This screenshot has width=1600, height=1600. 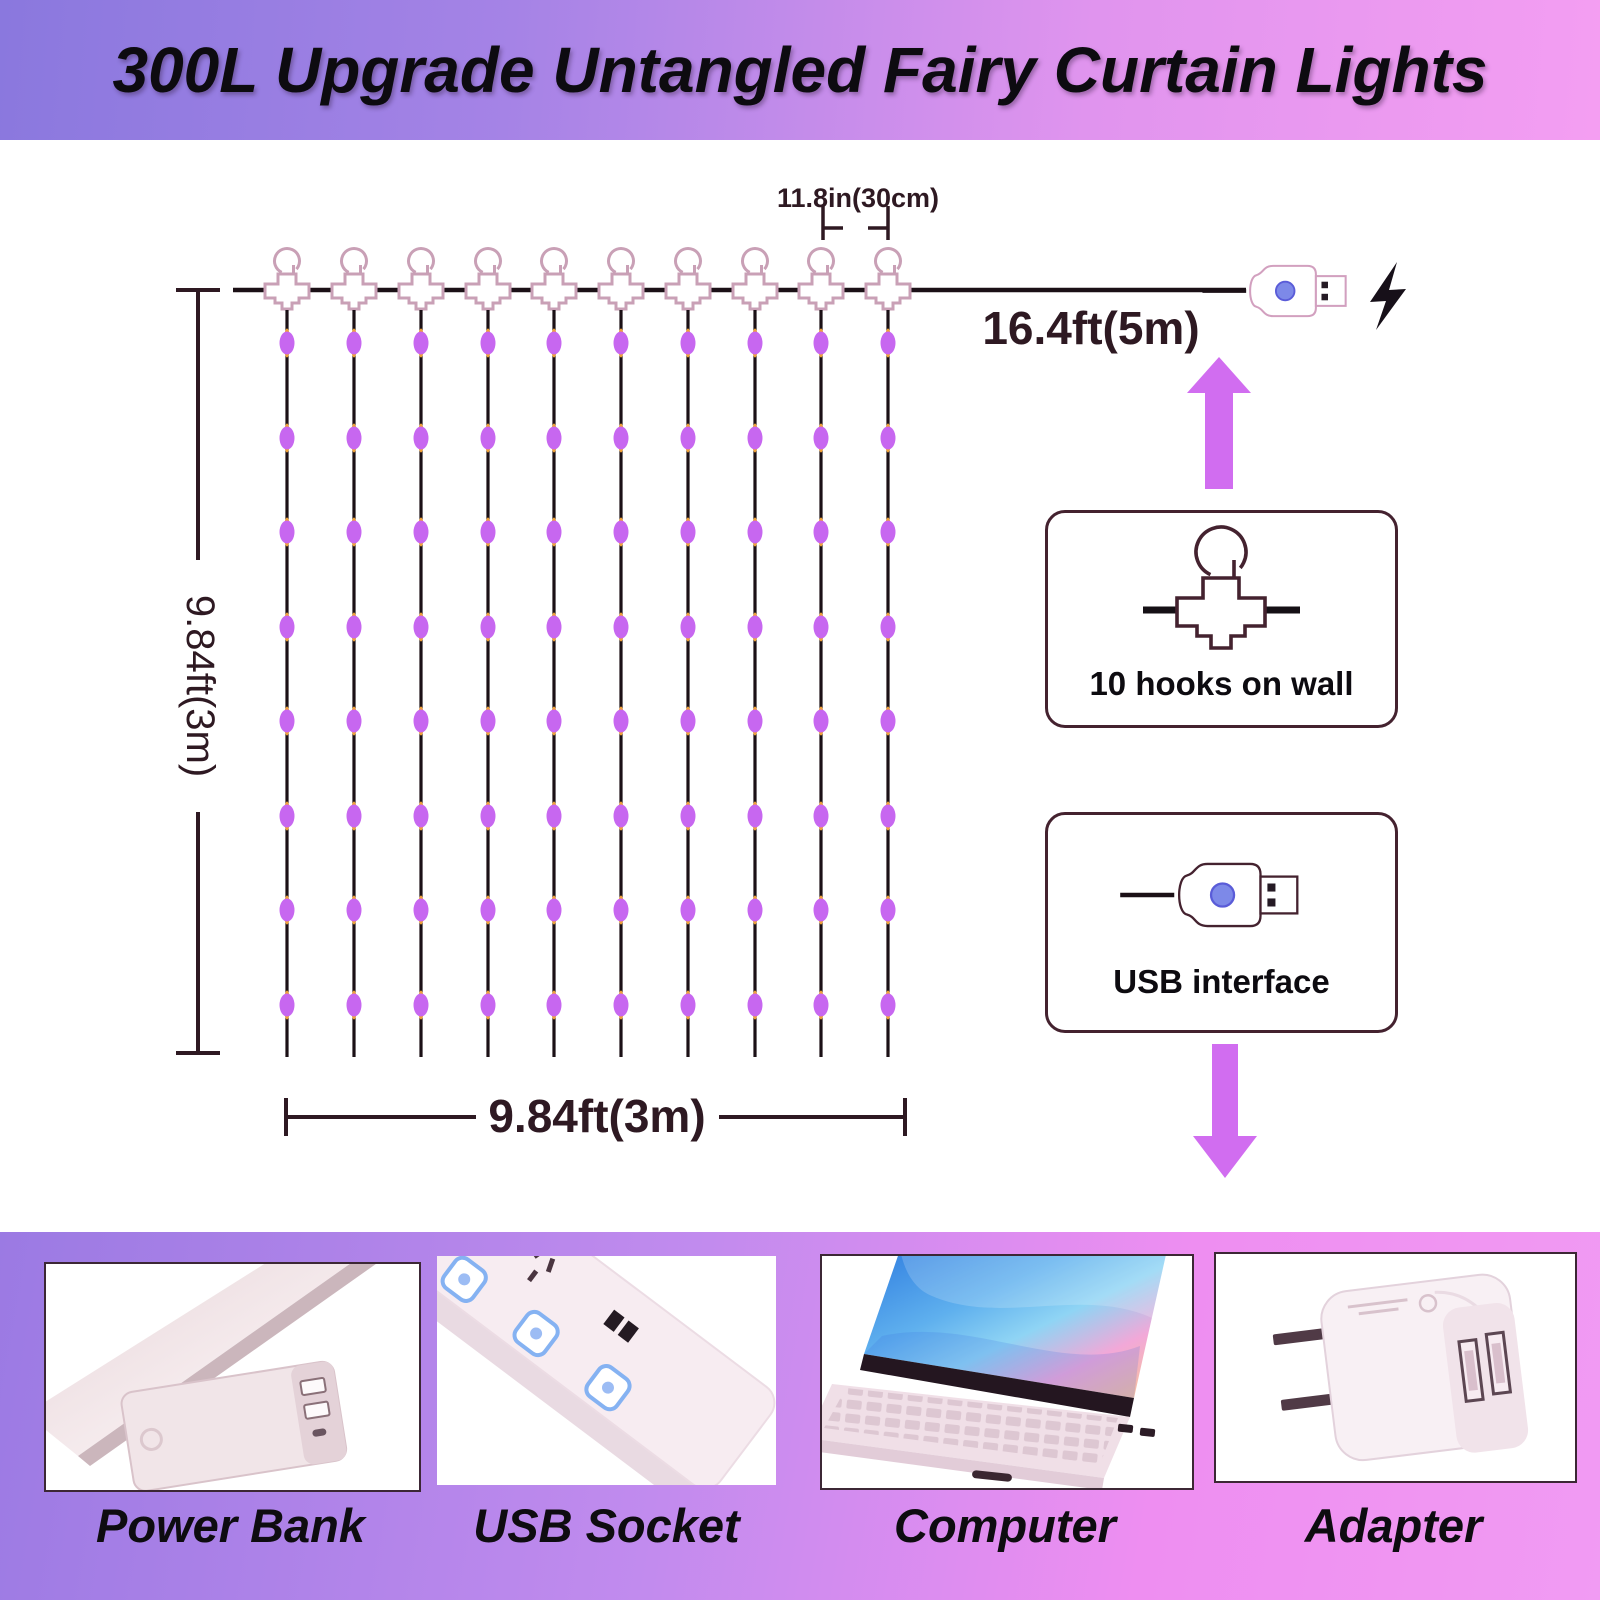 I want to click on usb-callout-box: USB interface, so click(x=1221, y=922).